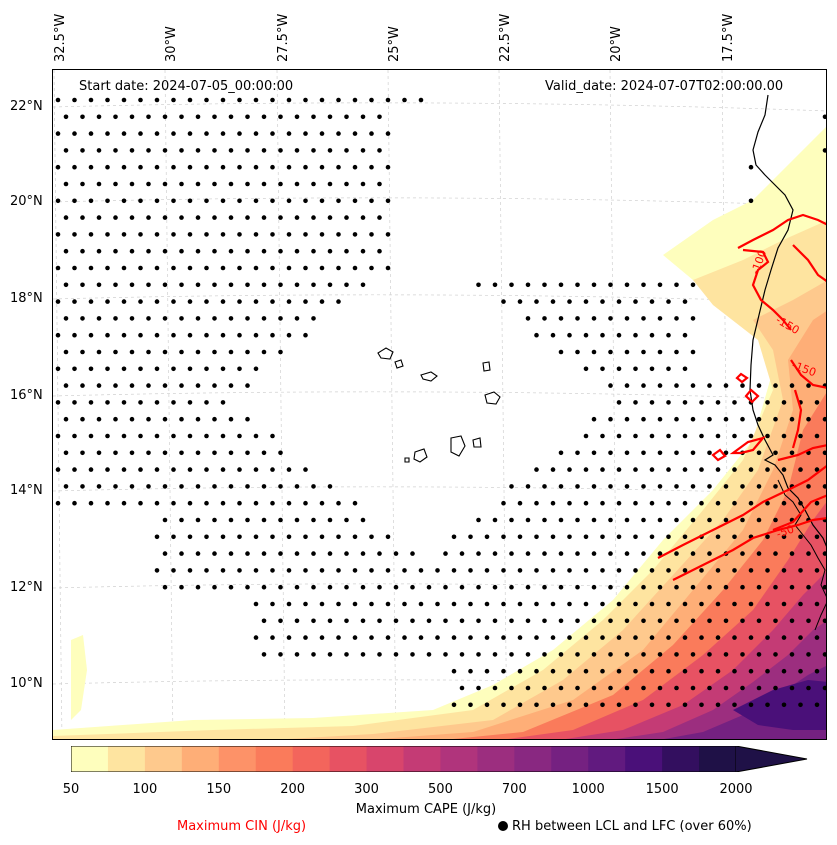 This screenshot has width=837, height=845. What do you see at coordinates (366, 789) in the screenshot?
I see `colorbar-tick-label: 300` at bounding box center [366, 789].